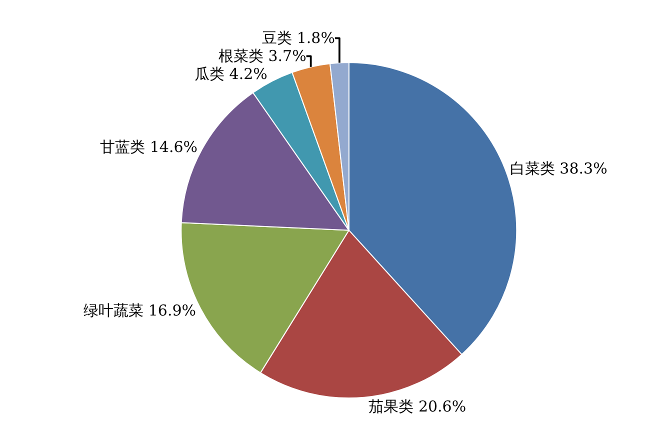 The image size is (671, 445). I want to click on slice-label: 茄果类 20.6%, so click(417, 406).